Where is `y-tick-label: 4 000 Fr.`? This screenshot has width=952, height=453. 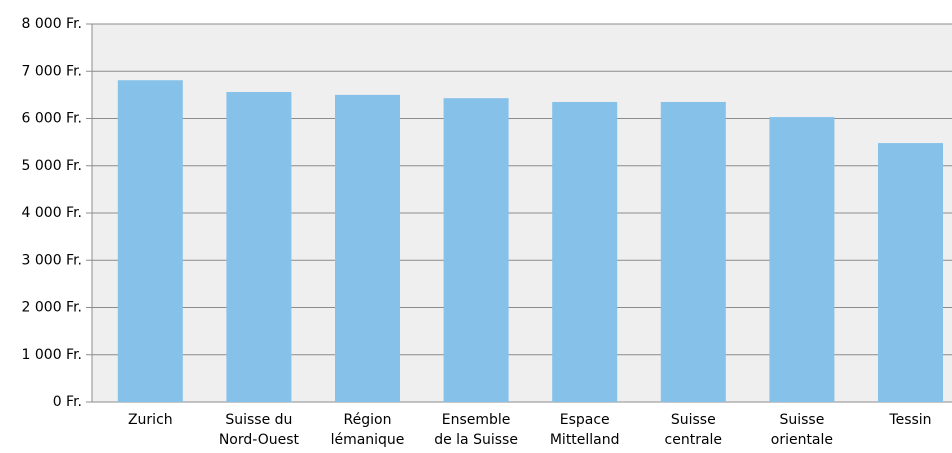
y-tick-label: 4 000 Fr. is located at coordinates (52, 213).